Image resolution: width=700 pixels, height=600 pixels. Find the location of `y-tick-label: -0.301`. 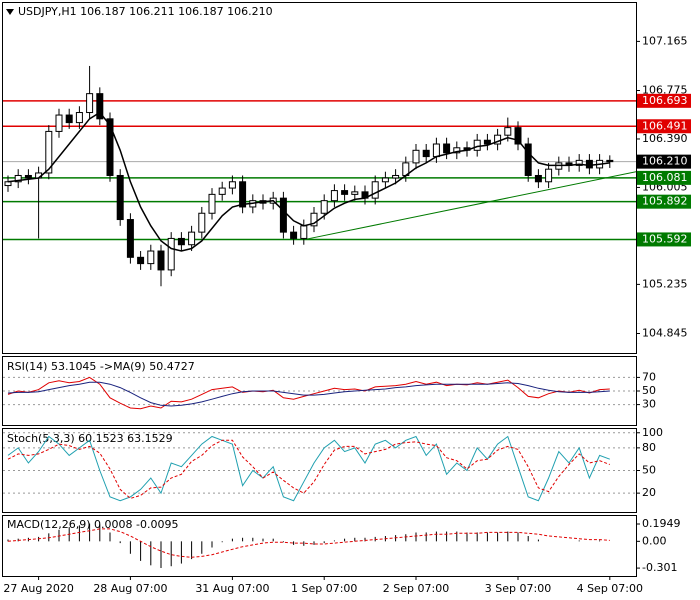

y-tick-label: -0.301 is located at coordinates (659, 567).